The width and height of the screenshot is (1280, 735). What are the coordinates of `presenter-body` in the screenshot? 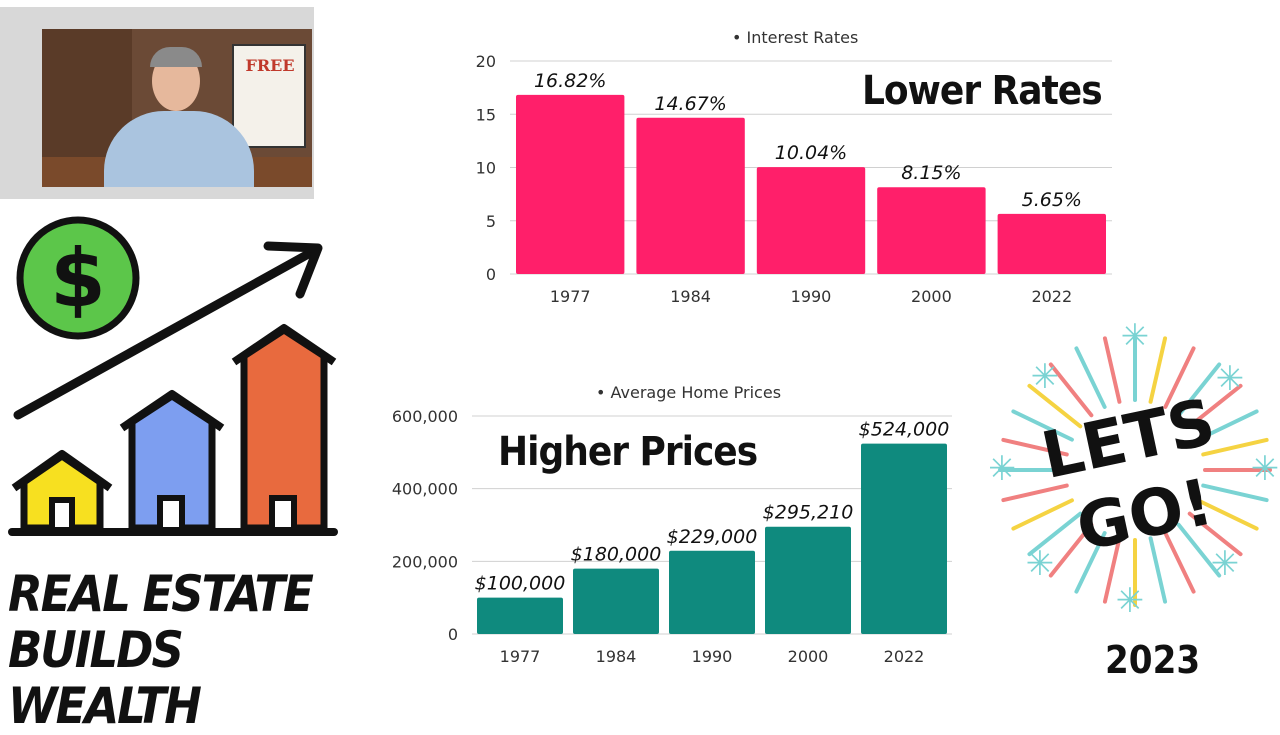 It's located at (179, 149).